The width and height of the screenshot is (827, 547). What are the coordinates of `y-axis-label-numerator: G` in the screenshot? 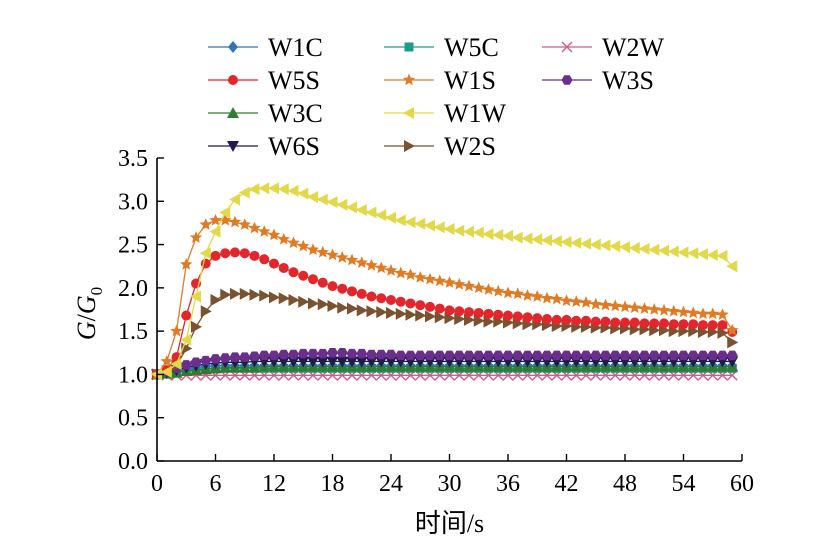 It's located at (86, 330).